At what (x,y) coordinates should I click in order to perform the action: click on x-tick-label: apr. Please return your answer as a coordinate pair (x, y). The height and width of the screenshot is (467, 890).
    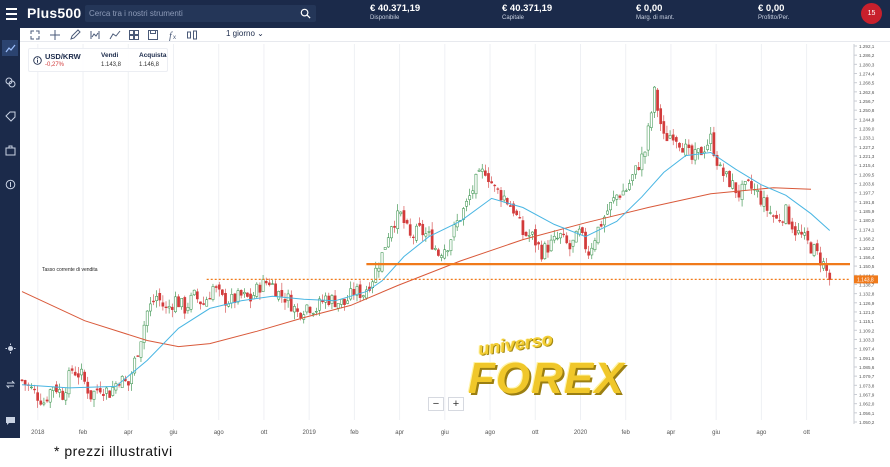
    Looking at the image, I should click on (128, 433).